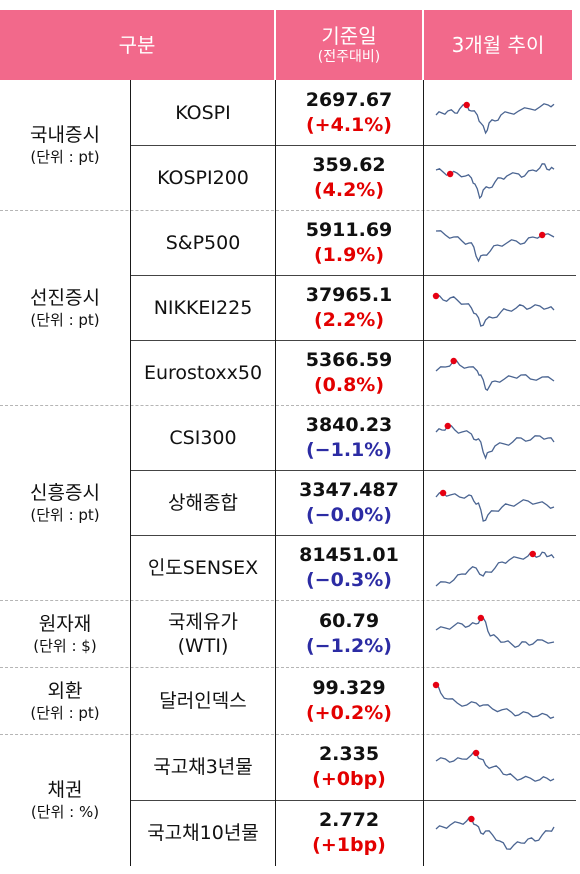 Image resolution: width=580 pixels, height=874 pixels. I want to click on weekly-change: (+4.1%), so click(349, 124).